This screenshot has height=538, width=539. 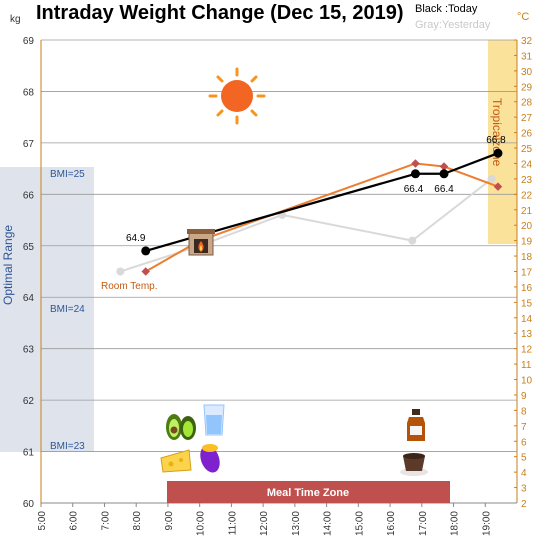 I want to click on legend-today: Black :Today, so click(x=446, y=9).